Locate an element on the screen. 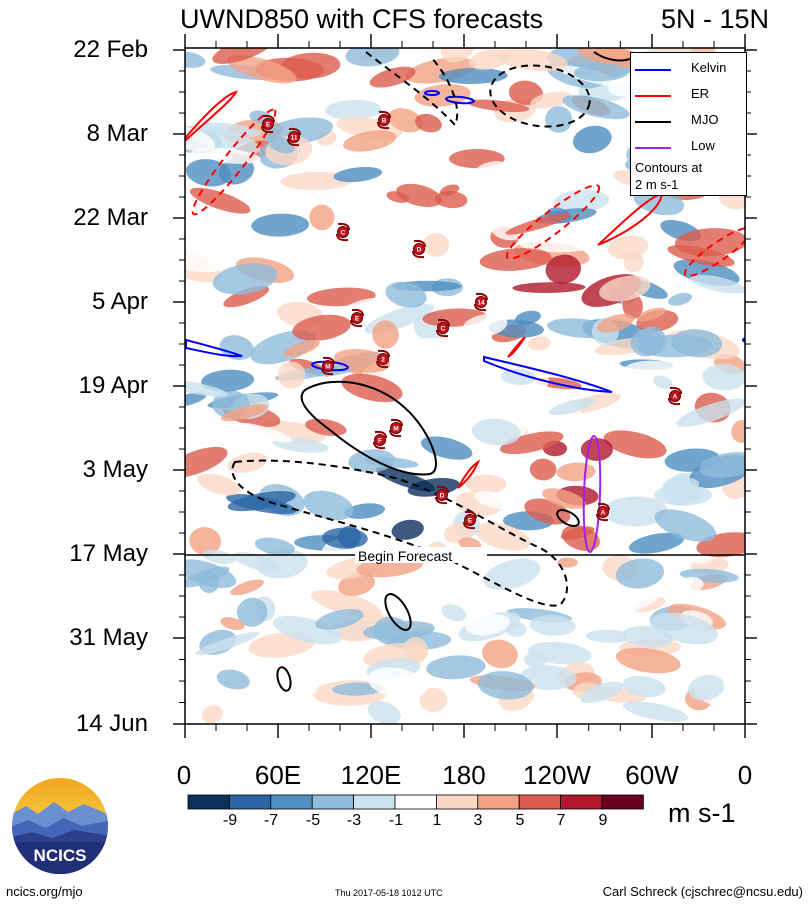  legend: Kelvin ER MJO Low Contours at 2 m s-1 is located at coordinates (688, 124).